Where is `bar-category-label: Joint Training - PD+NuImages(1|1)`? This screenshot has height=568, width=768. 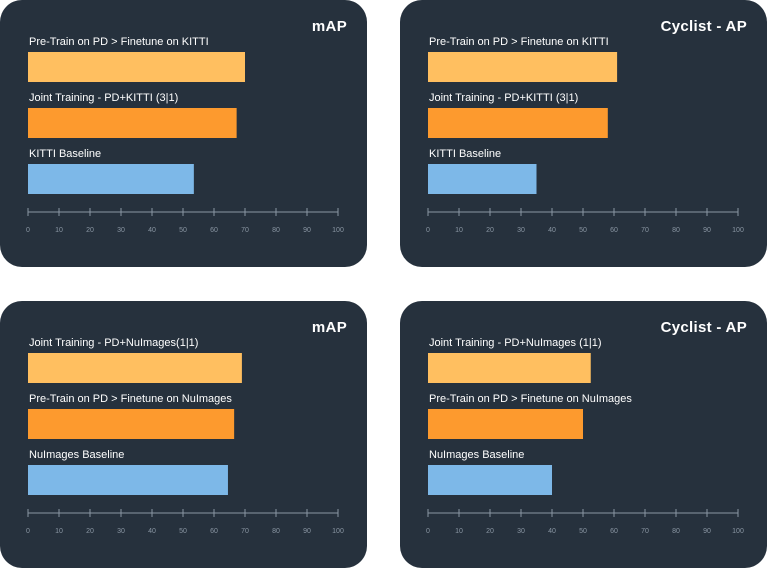 bar-category-label: Joint Training - PD+NuImages(1|1) is located at coordinates (113, 343).